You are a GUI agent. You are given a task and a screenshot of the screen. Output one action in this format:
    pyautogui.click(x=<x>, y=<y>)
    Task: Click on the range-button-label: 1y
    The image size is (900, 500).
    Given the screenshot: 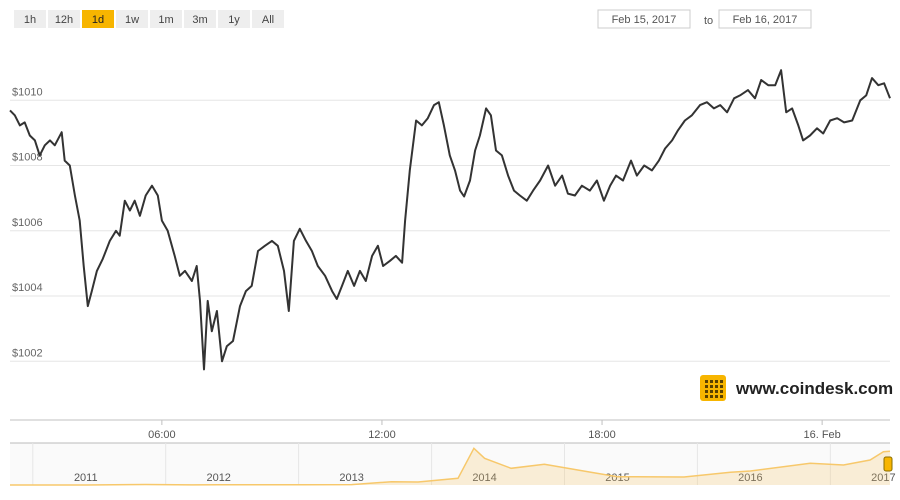 What is the action you would take?
    pyautogui.click(x=234, y=20)
    